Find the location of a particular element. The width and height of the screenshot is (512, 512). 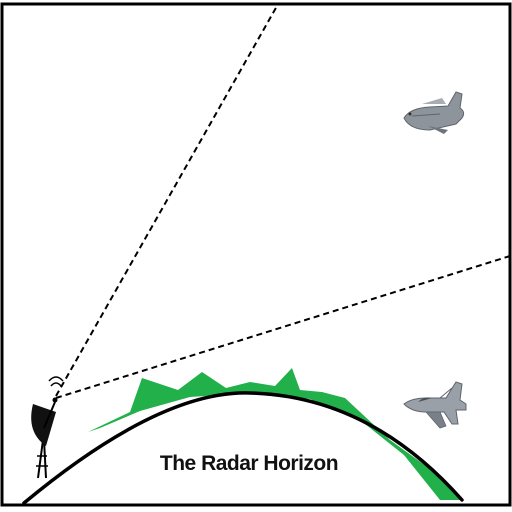

diagram-caption: The Radar Horizon is located at coordinates (249, 463).